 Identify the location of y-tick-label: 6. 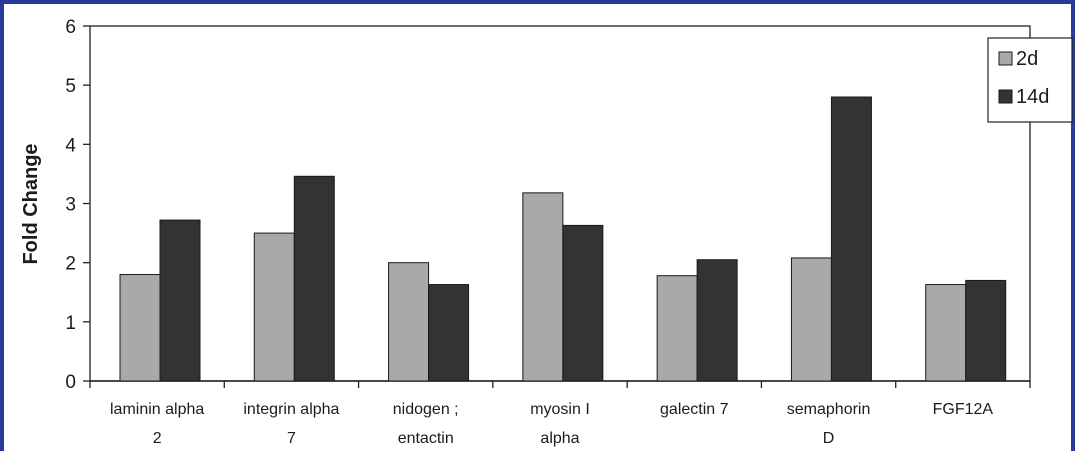
(70, 27).